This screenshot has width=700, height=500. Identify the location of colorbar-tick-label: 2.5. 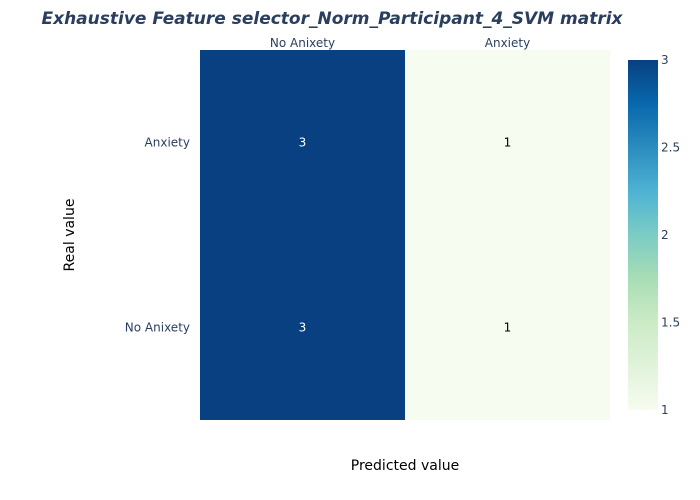
(670, 148).